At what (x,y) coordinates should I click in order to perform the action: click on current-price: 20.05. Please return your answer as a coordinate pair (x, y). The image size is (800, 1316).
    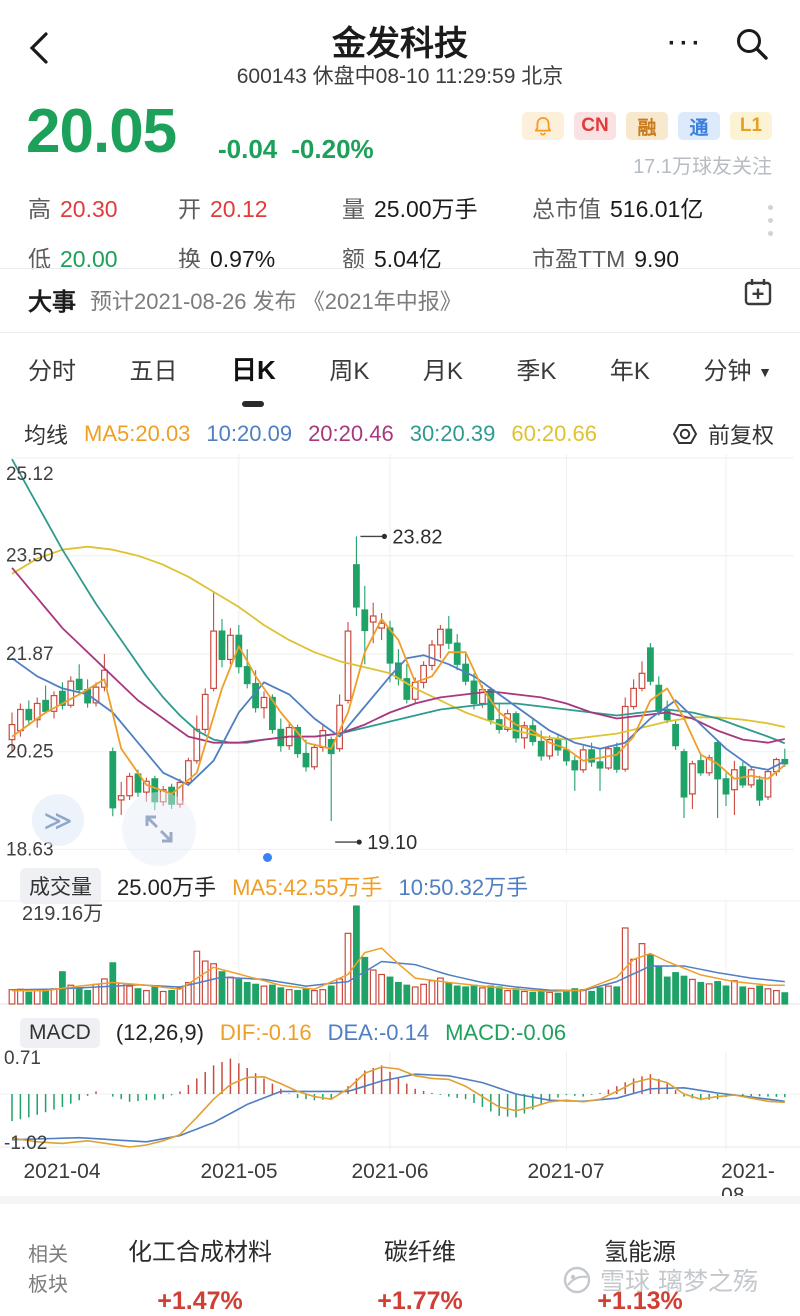
    Looking at the image, I should click on (101, 131).